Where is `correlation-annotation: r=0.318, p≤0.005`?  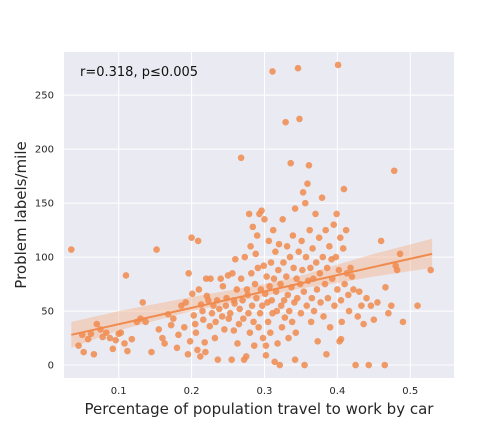 correlation-annotation: r=0.318, p≤0.005 is located at coordinates (139, 72).